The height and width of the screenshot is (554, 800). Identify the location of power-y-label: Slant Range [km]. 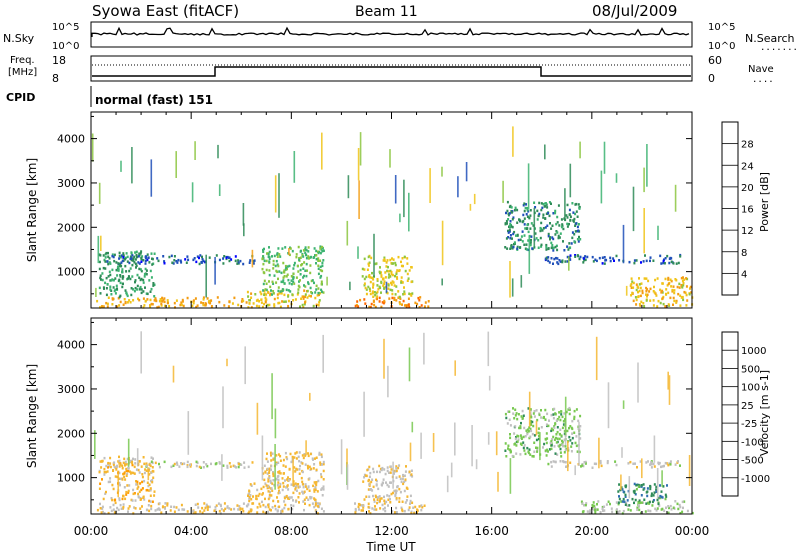
(32, 210).